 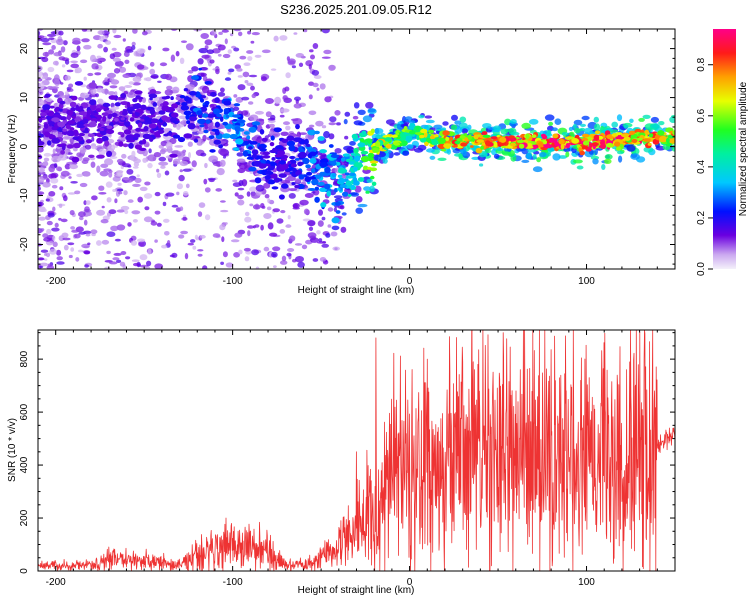 I want to click on y-tick-label: 10, so click(x=24, y=98).